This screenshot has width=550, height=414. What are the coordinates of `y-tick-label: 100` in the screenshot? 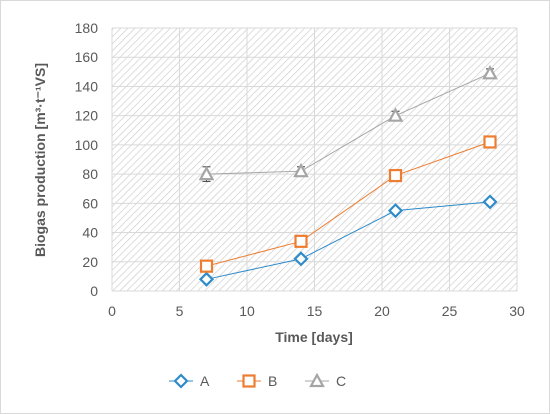 It's located at (87, 145).